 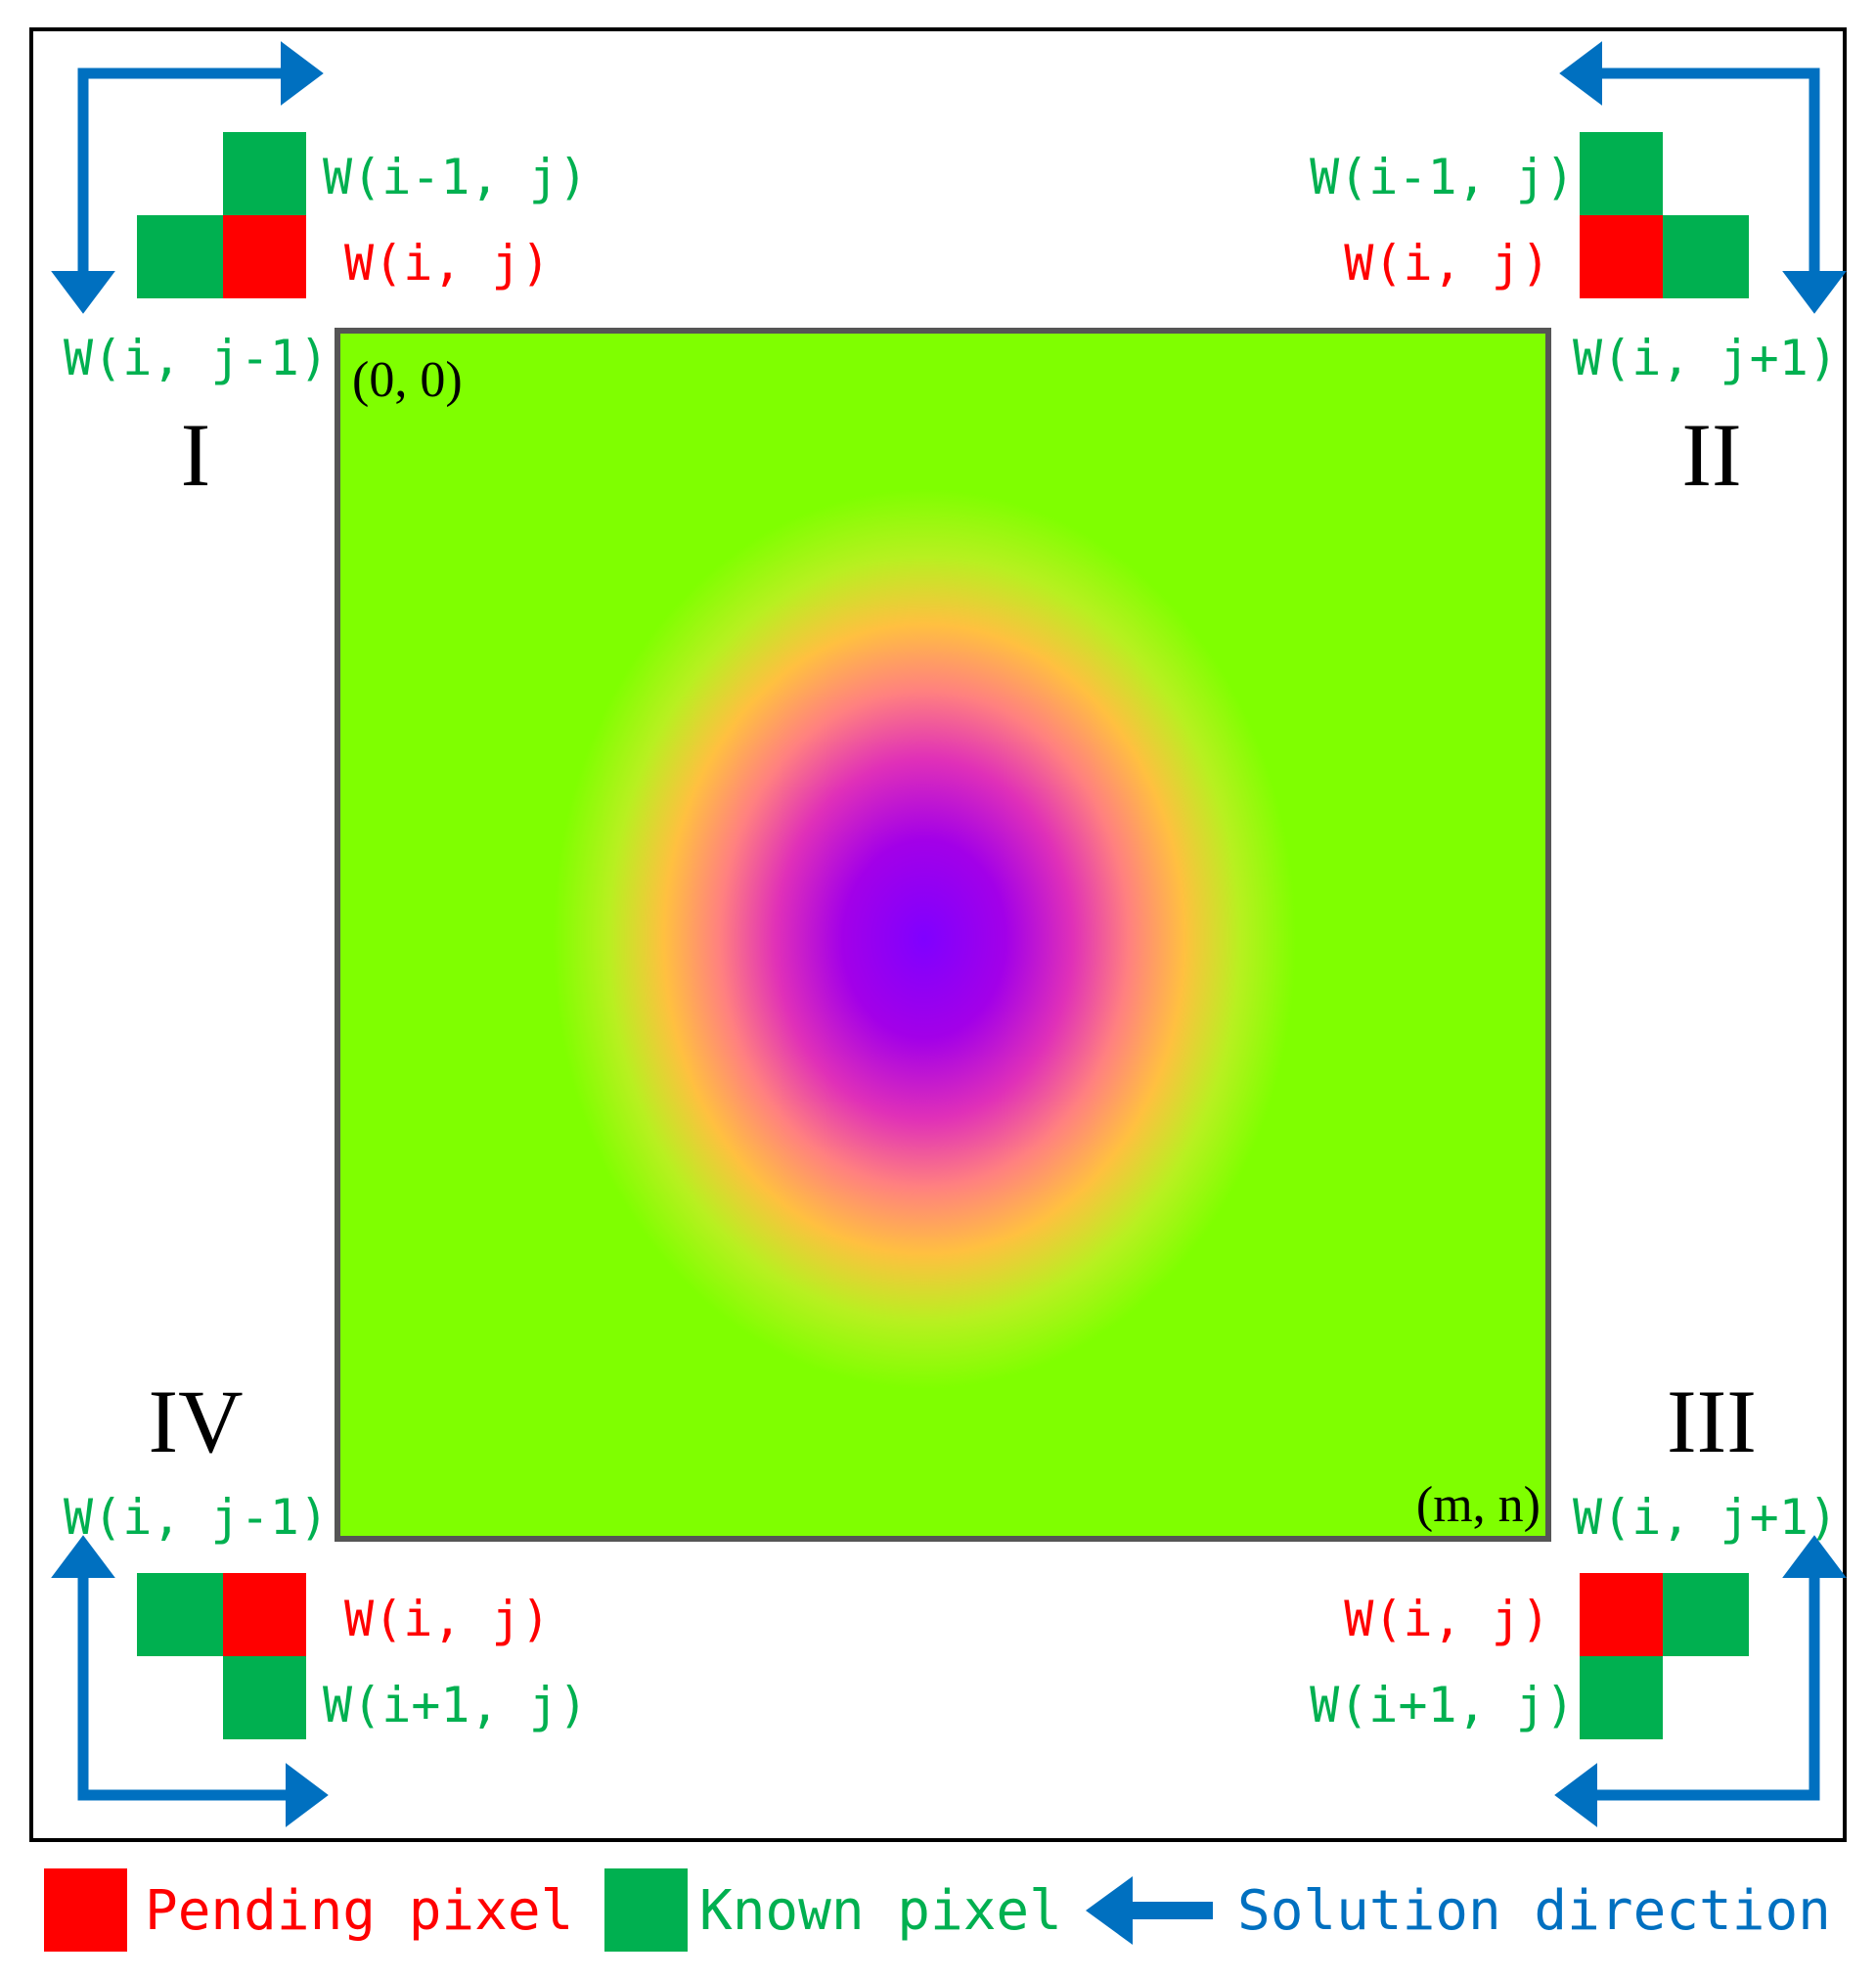 I want to click on quadrant-iv: IV W(i, j-1) W(i, j) W(i+1, j), so click(x=319, y=1599).